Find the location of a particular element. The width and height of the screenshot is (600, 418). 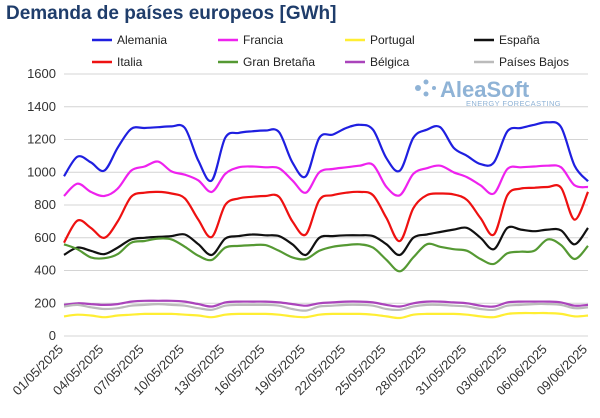

watermark-logo: AleaSoft ENERGY FORECASTING is located at coordinates (488, 92).